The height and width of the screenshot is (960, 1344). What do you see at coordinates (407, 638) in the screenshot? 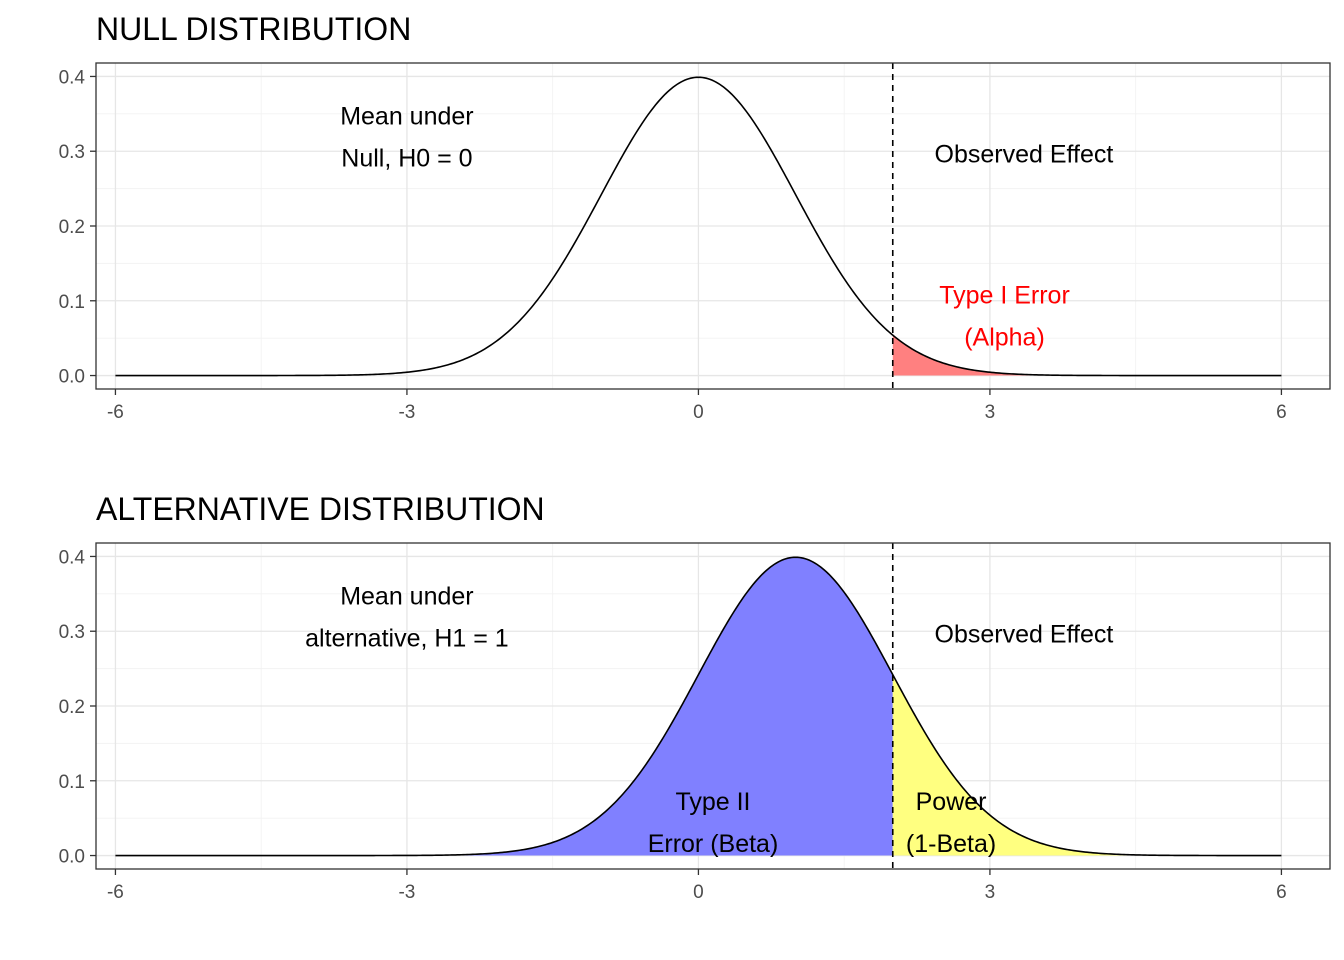
I see `annotation-text: alternative, H1 = 1` at bounding box center [407, 638].